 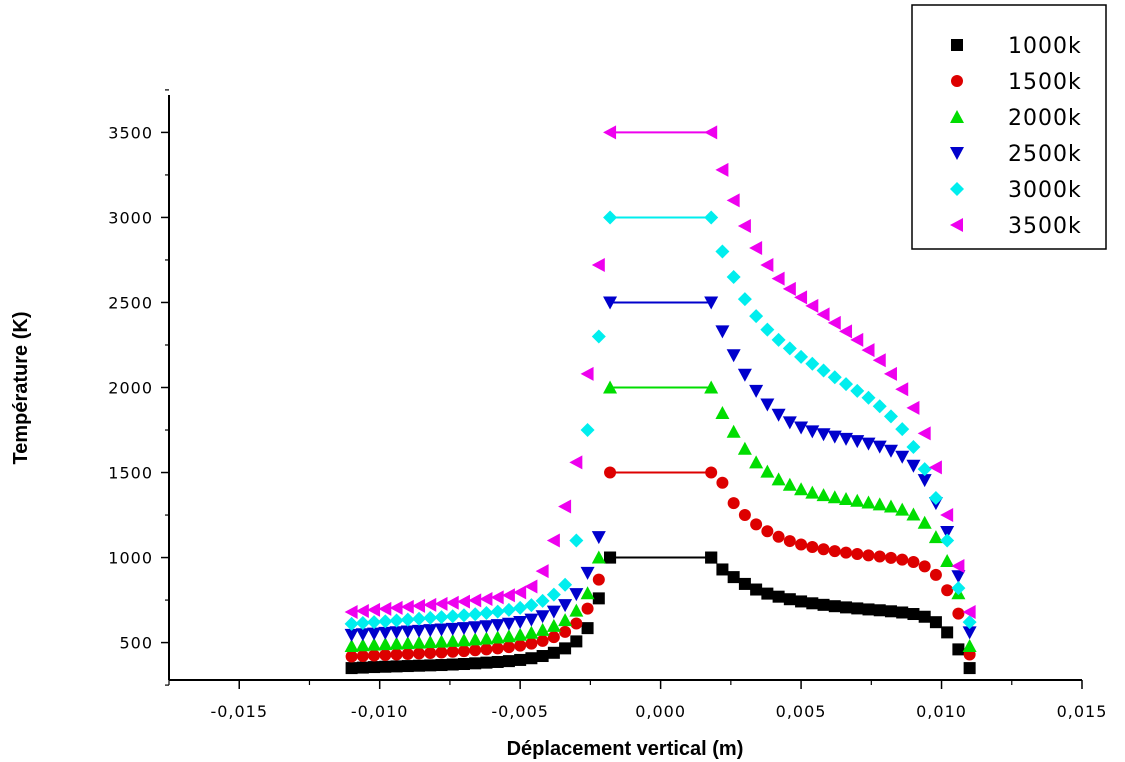 What do you see at coordinates (1082, 711) in the screenshot?
I see `x-tick-label: 0,015` at bounding box center [1082, 711].